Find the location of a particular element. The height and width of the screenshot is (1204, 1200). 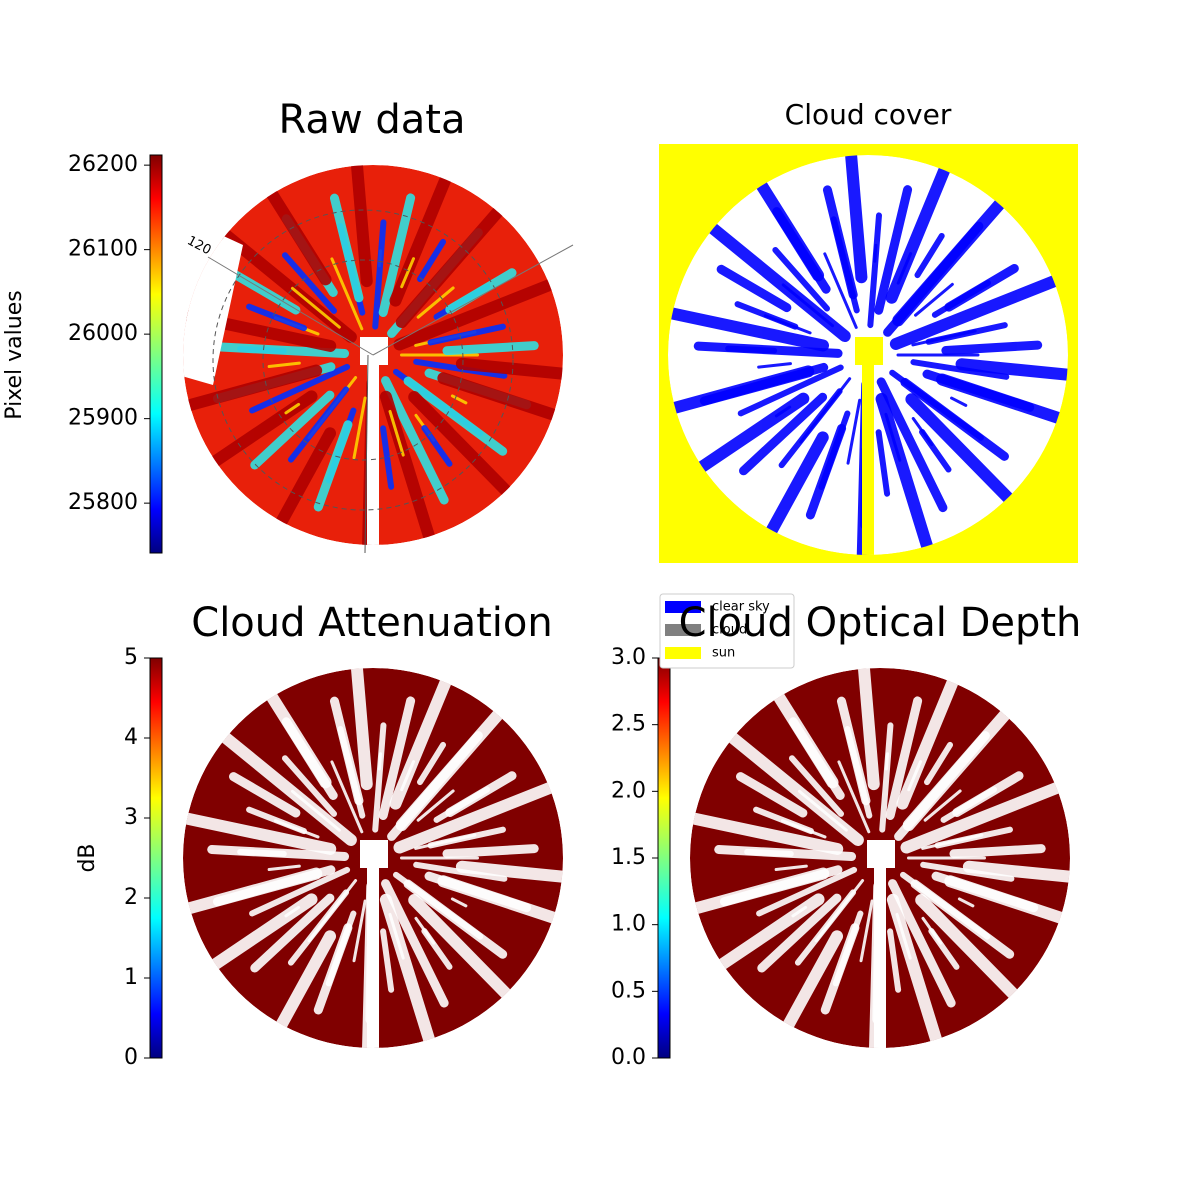

panel-title: Cloud Optical Depth is located at coordinates (880, 623).